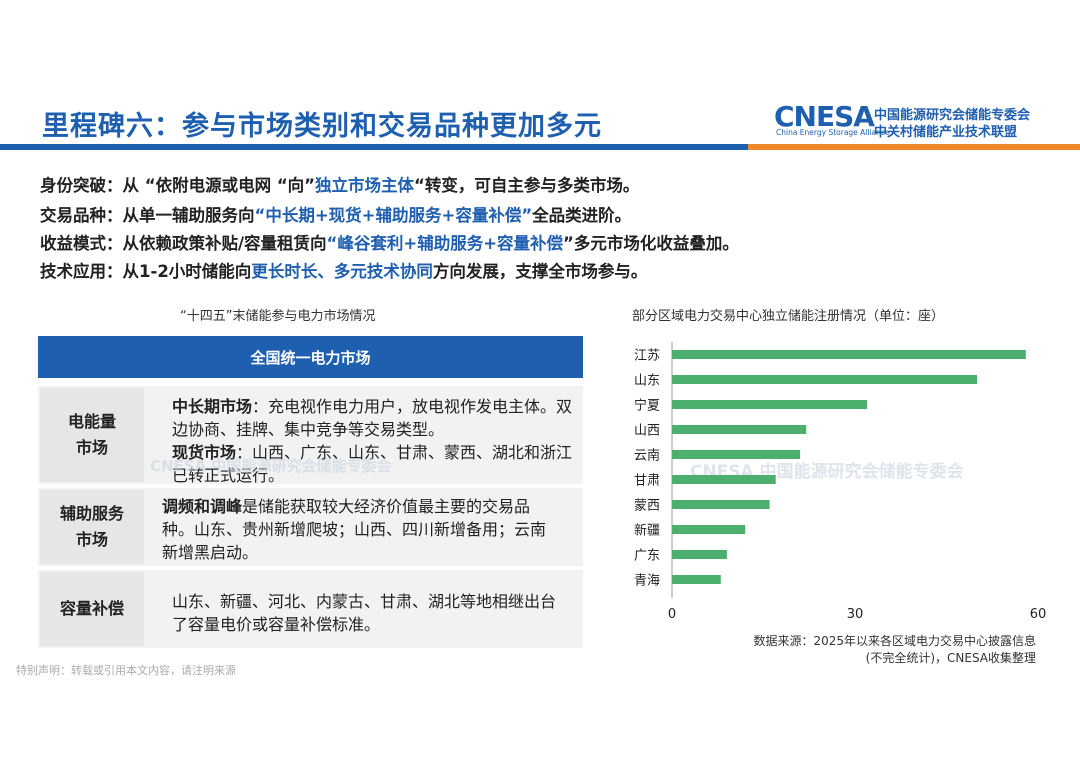 Image resolution: width=1080 pixels, height=764 pixels. Describe the element at coordinates (278, 316) in the screenshot. I see `left-section-title: “十四五”末储能参与电力市场情况` at that location.